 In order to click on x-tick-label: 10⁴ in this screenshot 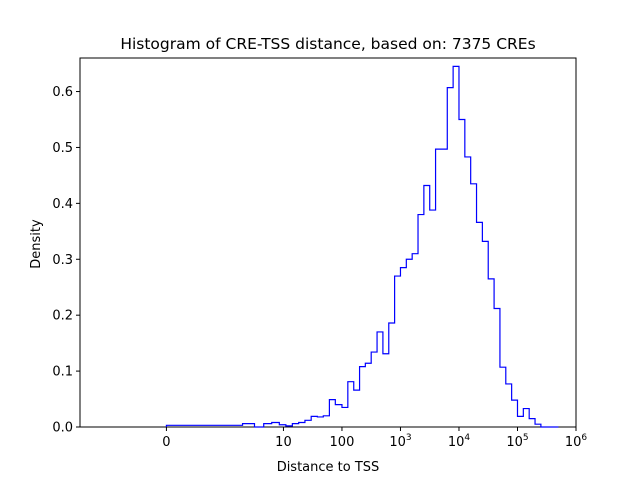, I will do `click(459, 441)`.